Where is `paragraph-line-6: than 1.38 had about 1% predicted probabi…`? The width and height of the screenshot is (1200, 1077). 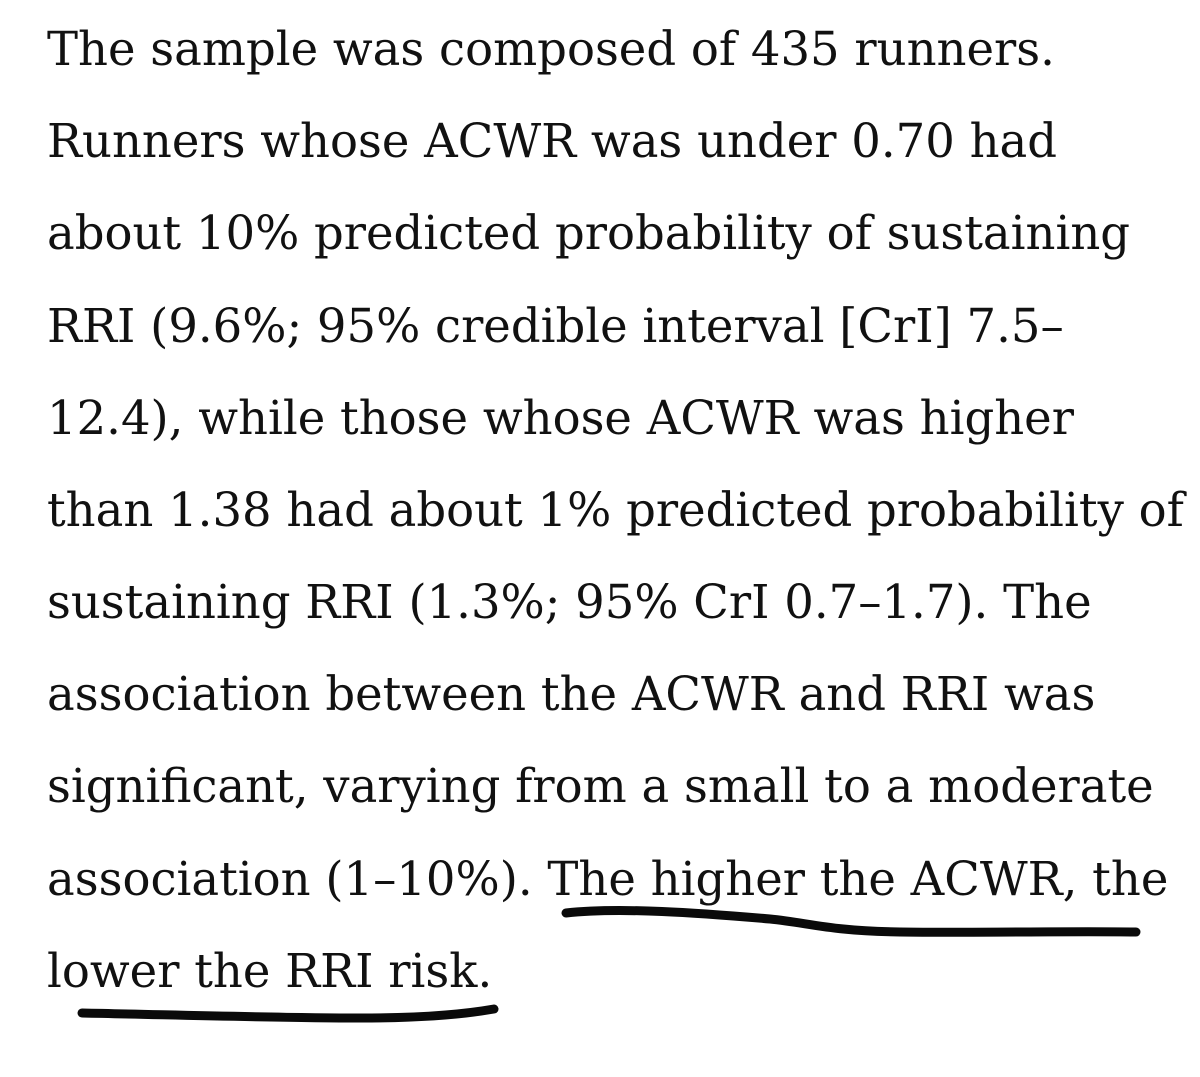 paragraph-line-6: than 1.38 had about 1% predicted probabi… is located at coordinates (615, 510).